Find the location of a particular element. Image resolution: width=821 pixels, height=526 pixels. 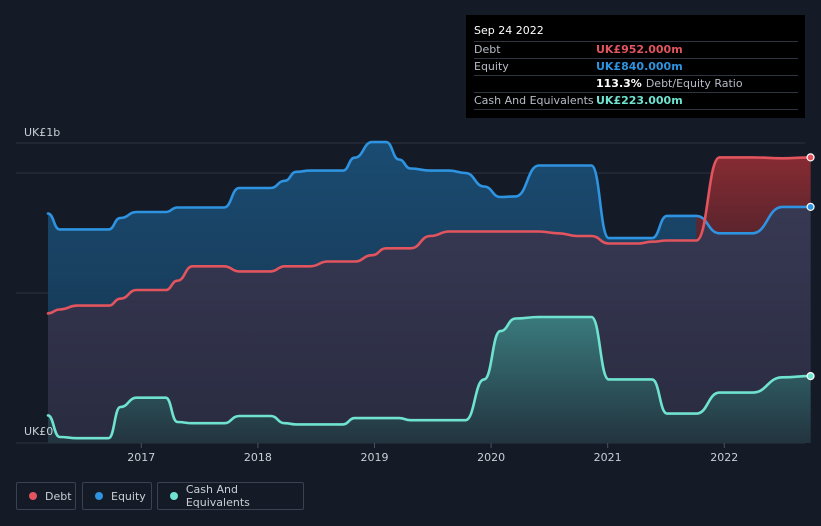

tooltip-ratio-row: 113.3% Debt/Equity Ratio is located at coordinates (636, 83).